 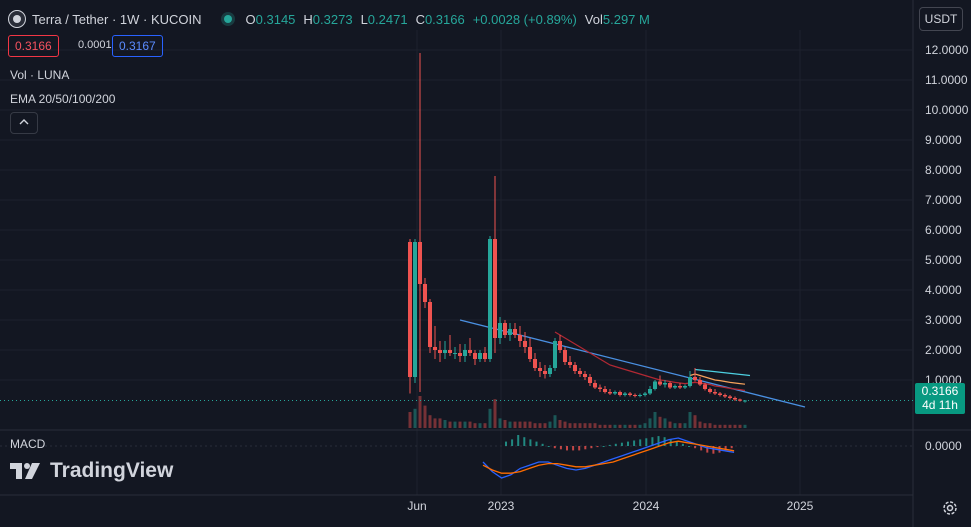 What do you see at coordinates (943, 320) in the screenshot?
I see `y-tick-label: 3.0000` at bounding box center [943, 320].